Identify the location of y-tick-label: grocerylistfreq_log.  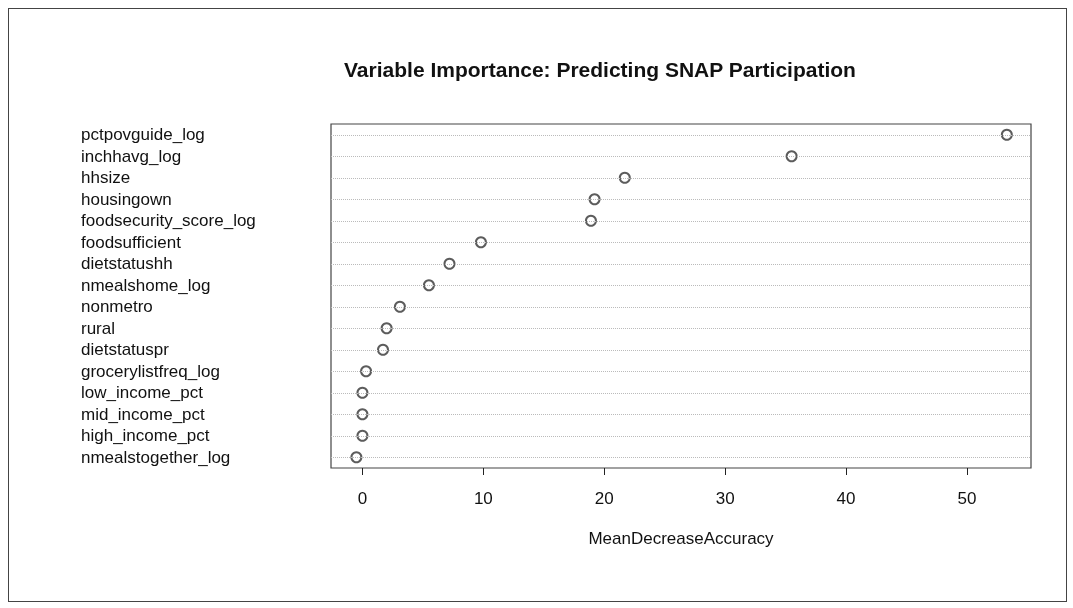
(150, 371).